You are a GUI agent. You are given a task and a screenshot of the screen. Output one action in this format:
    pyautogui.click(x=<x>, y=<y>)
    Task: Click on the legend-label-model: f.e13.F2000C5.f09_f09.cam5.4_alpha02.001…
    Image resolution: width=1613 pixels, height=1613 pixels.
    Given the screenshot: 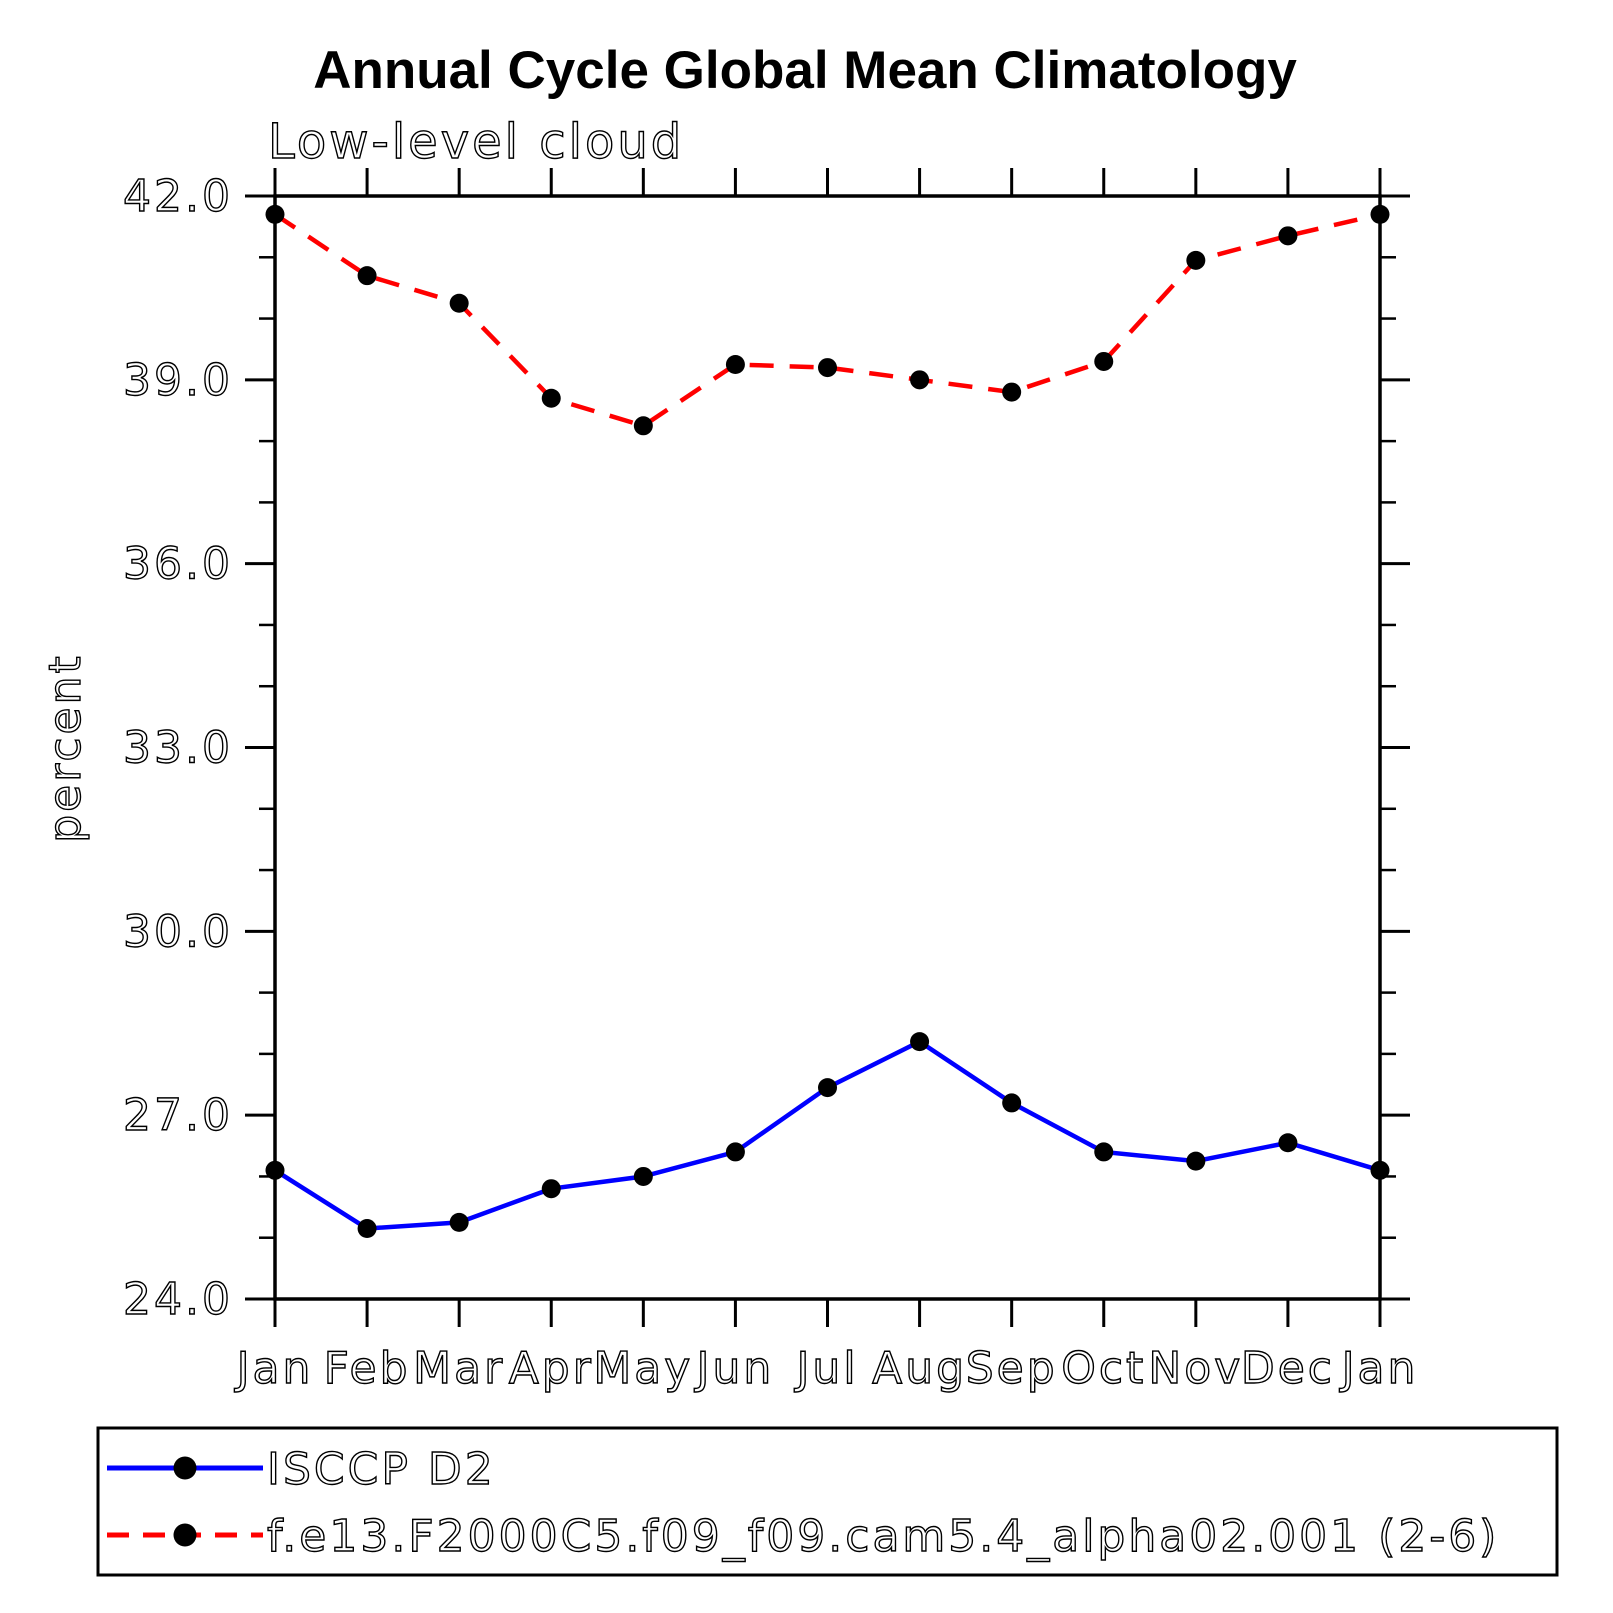 What is the action you would take?
    pyautogui.click(x=883, y=1536)
    